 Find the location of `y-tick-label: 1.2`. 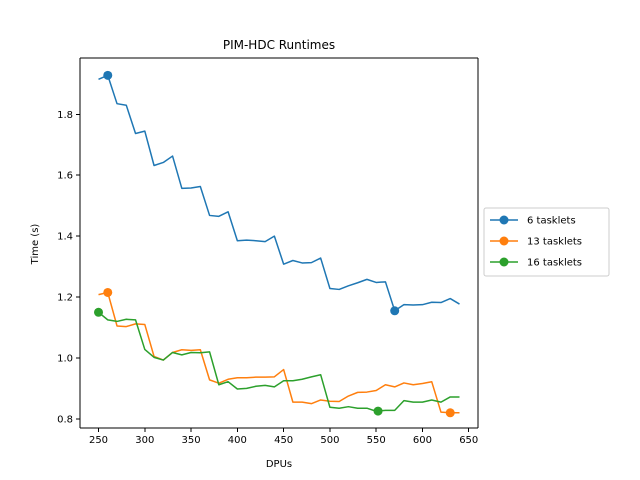

y-tick-label: 1.2 is located at coordinates (65, 298).